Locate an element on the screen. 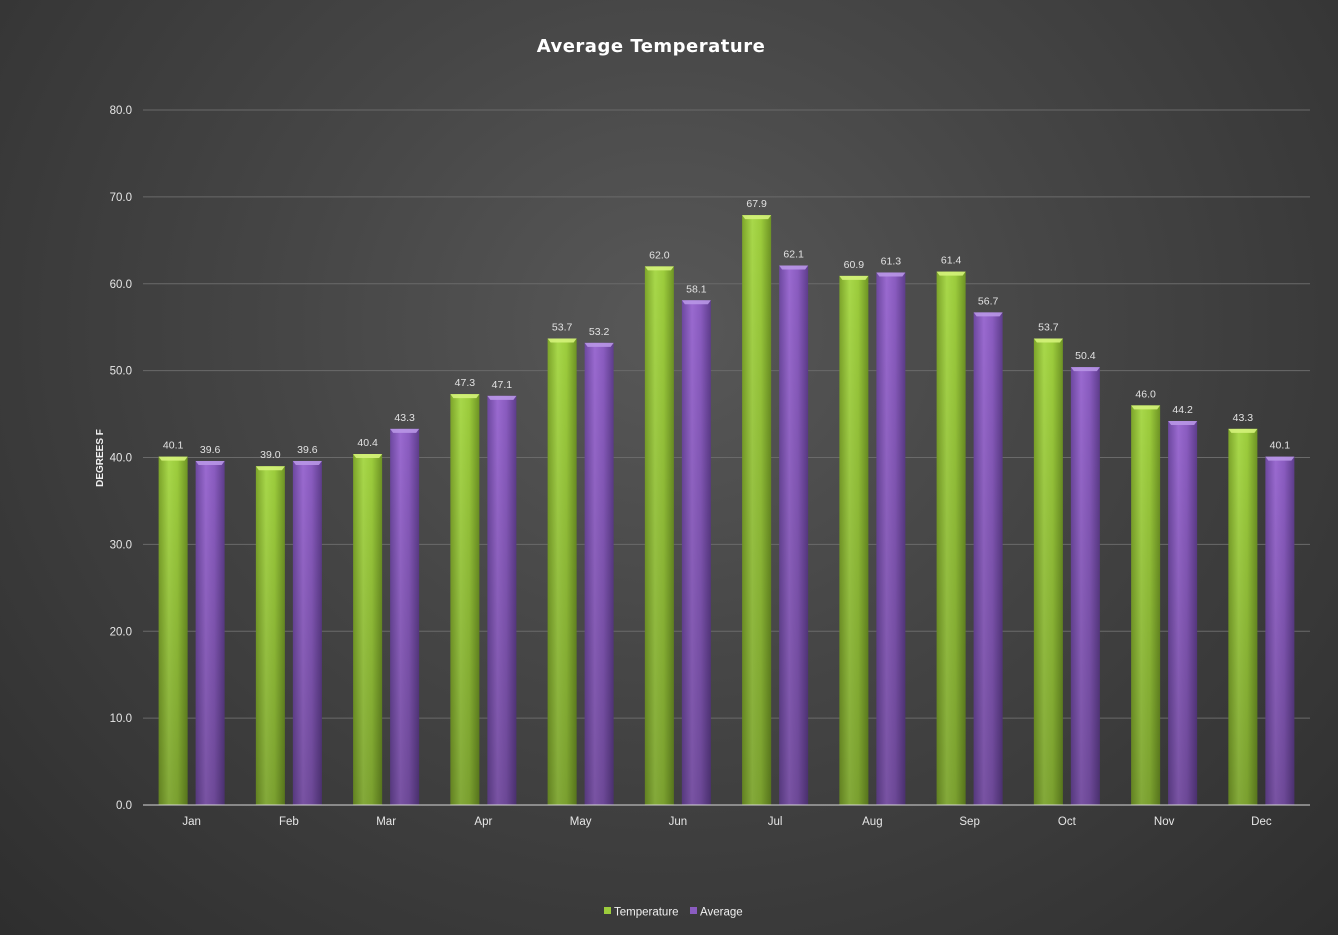 The width and height of the screenshot is (1338, 935). x-tick-label: Jul is located at coordinates (775, 822).